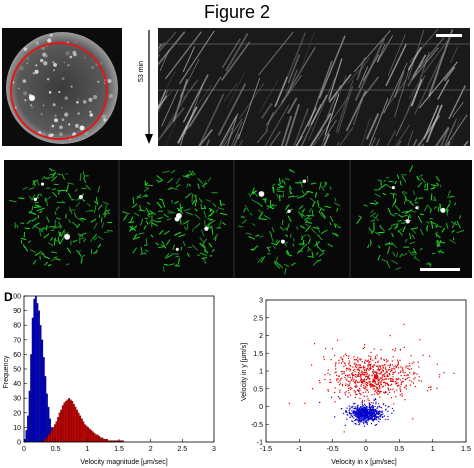 This screenshot has width=474, height=468. What do you see at coordinates (449, 35) in the screenshot?
I see `scale-bar` at bounding box center [449, 35].